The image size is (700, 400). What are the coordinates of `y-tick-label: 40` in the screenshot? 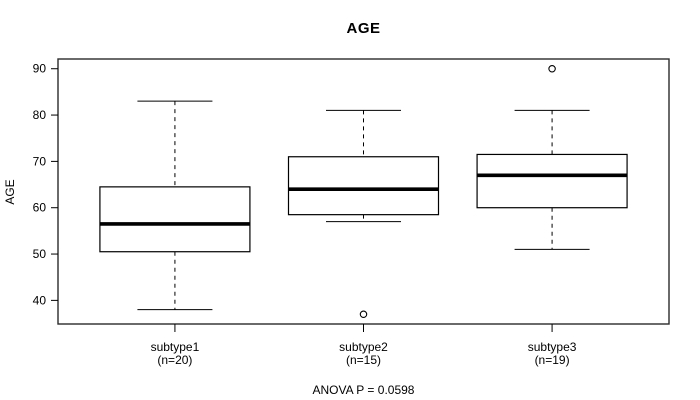 It's located at (40, 300).